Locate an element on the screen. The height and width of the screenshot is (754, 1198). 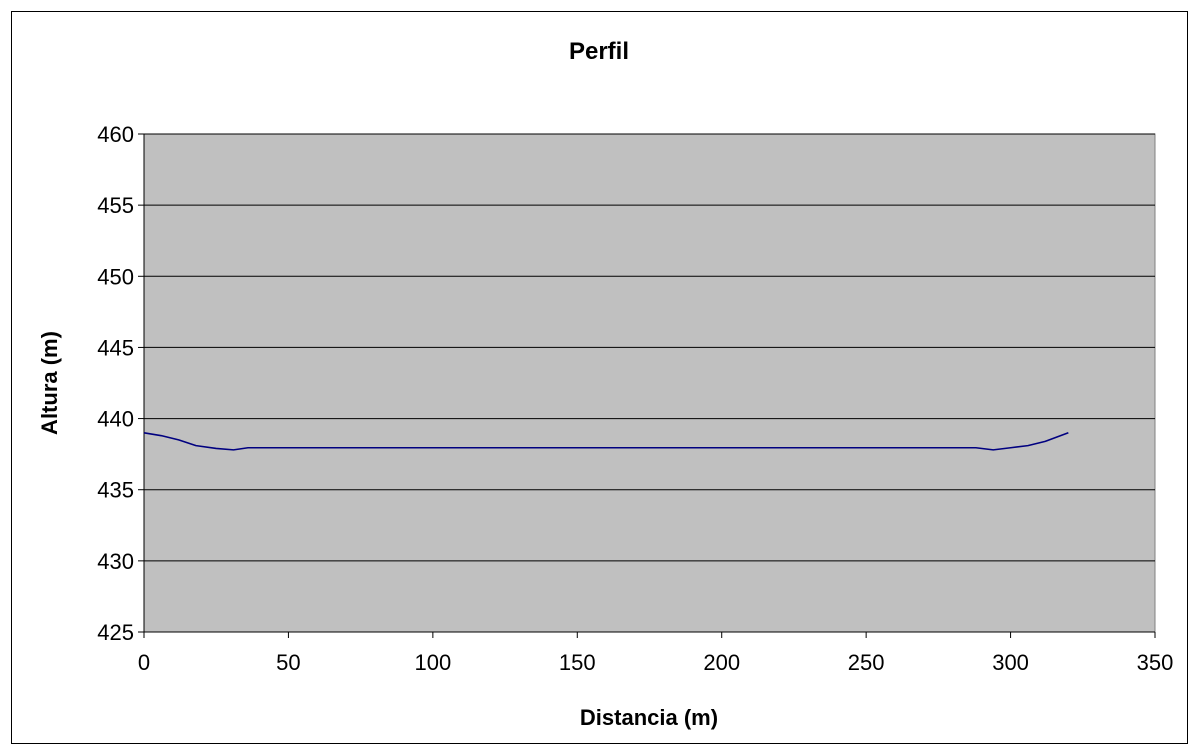
y-tick-label-450: 450 is located at coordinates (115, 276).